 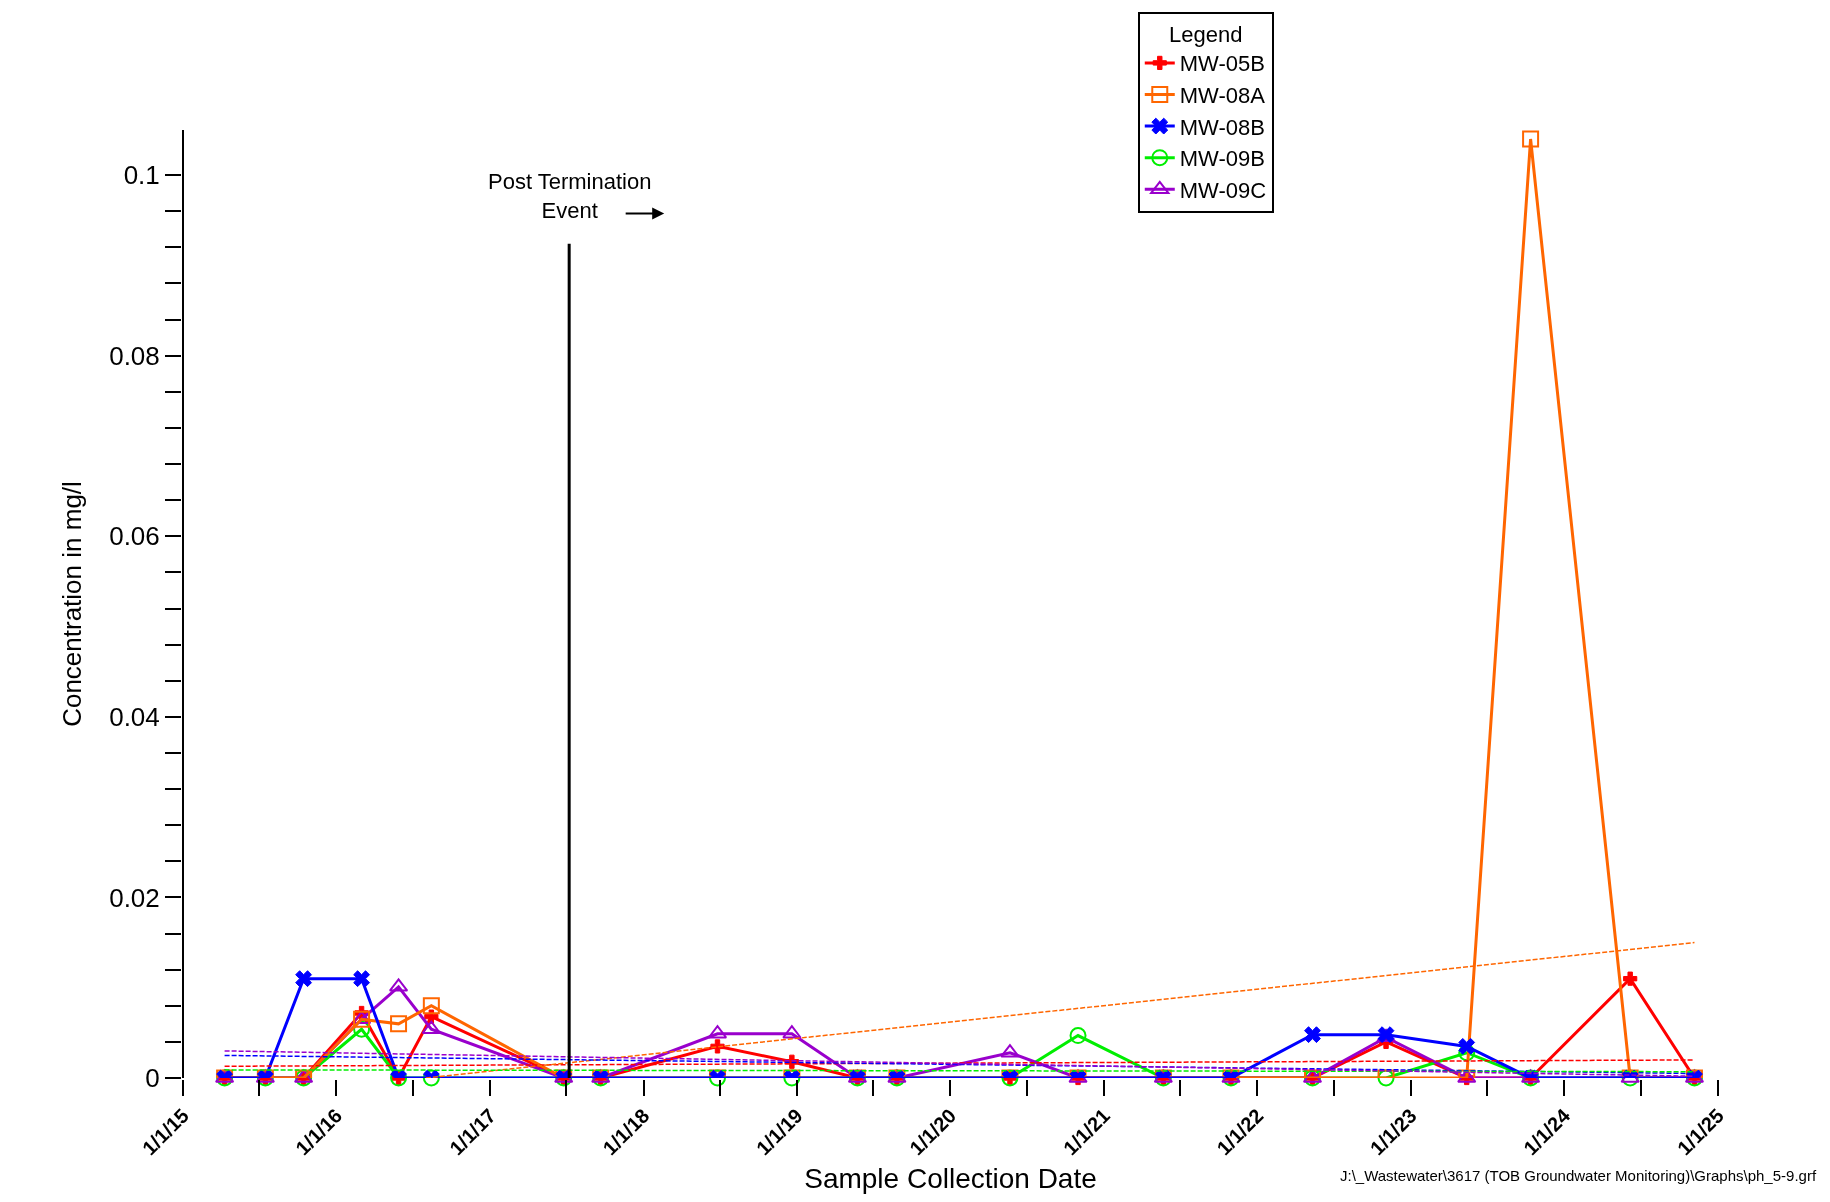 What do you see at coordinates (134, 716) in the screenshot?
I see `y-tick-label: 0.04` at bounding box center [134, 716].